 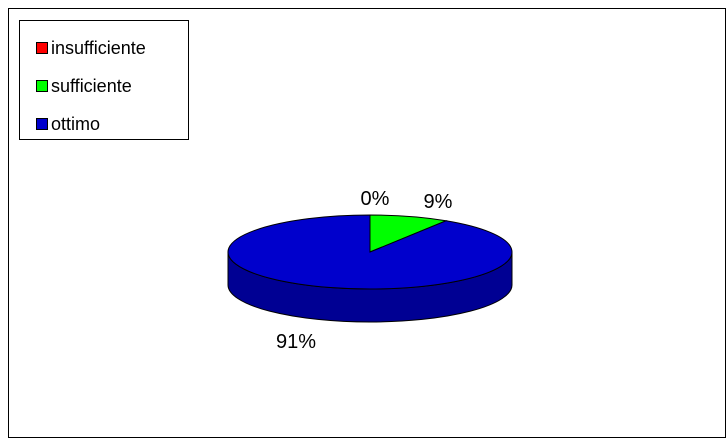 I want to click on legend-swatch-sufficiente, so click(x=42, y=86).